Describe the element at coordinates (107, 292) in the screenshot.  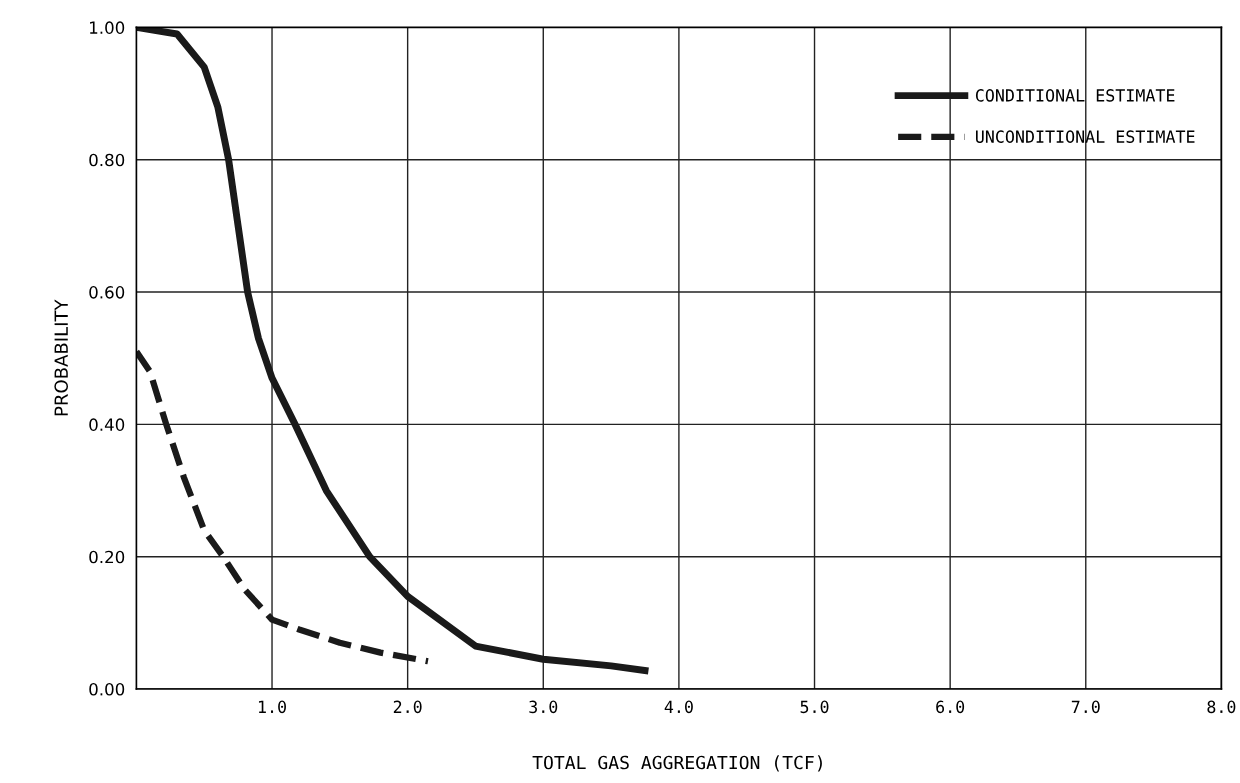
I see `y-tick-label: 0.60` at that location.